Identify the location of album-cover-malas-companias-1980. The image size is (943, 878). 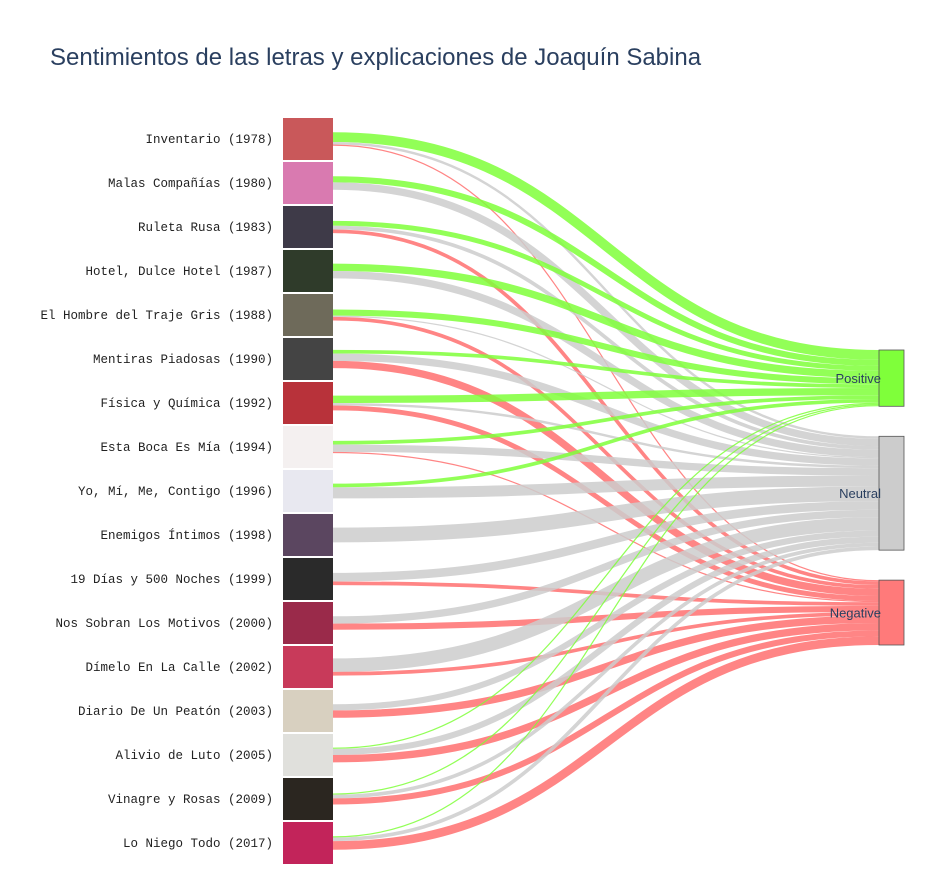
(308, 183).